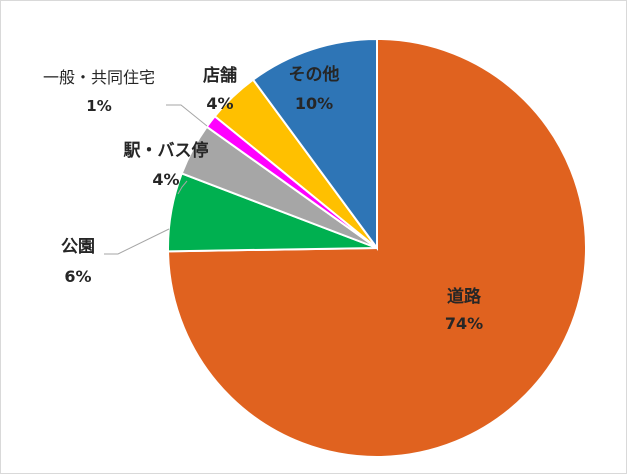  I want to click on slice-label-housing-value: 1%, so click(98, 106).